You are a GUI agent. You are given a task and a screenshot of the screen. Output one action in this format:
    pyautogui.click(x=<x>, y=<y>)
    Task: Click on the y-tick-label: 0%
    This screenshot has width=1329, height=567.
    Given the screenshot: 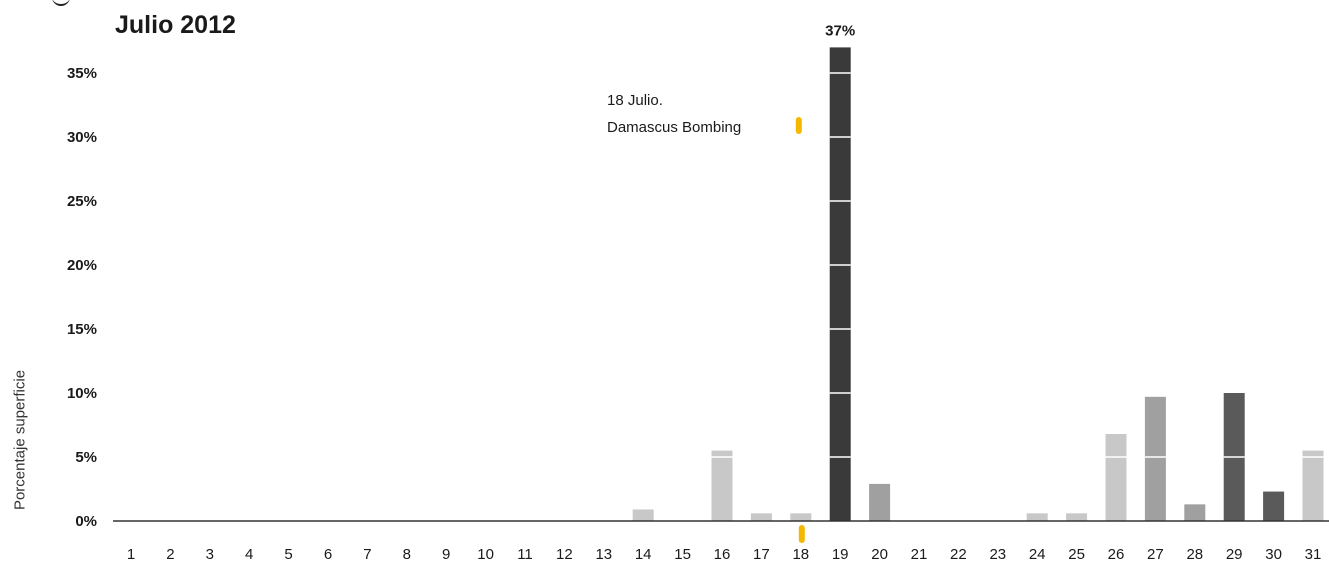 What is the action you would take?
    pyautogui.click(x=86, y=521)
    